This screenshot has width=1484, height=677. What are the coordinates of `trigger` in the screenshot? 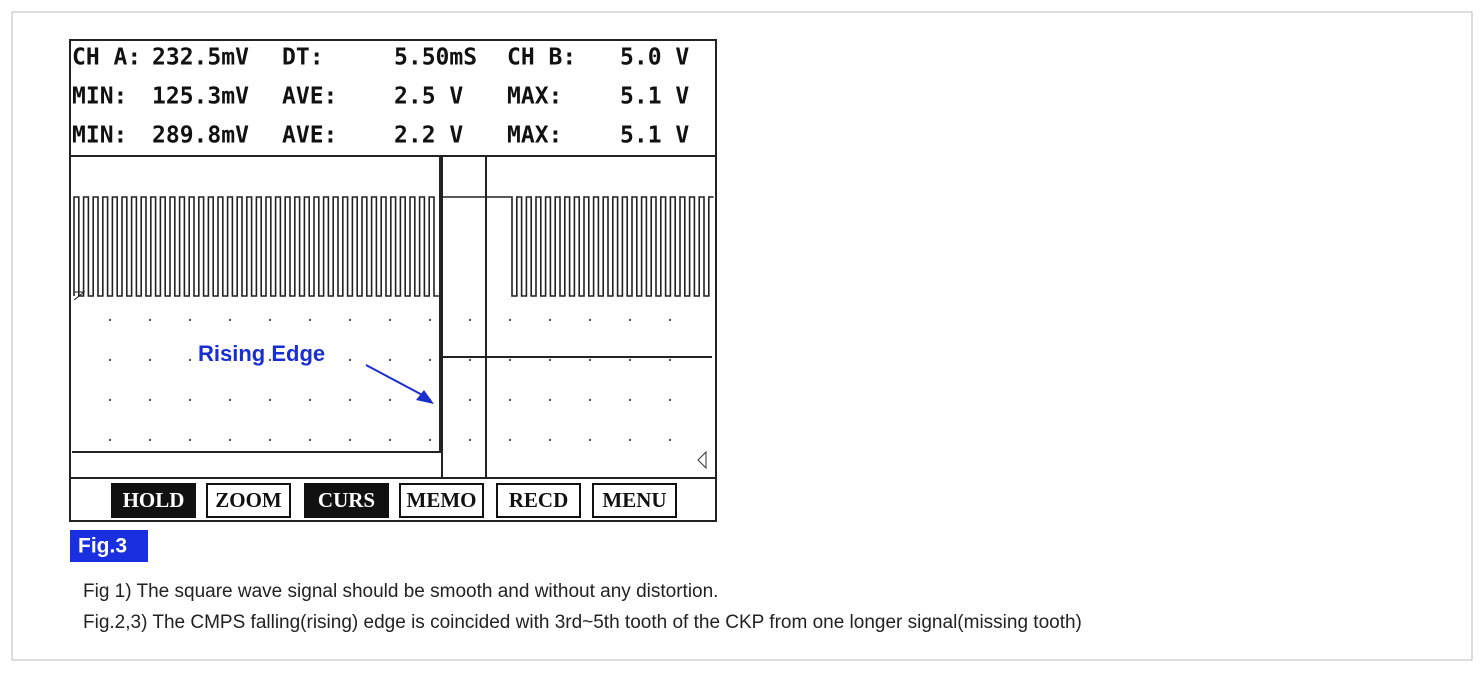 It's located at (79, 296).